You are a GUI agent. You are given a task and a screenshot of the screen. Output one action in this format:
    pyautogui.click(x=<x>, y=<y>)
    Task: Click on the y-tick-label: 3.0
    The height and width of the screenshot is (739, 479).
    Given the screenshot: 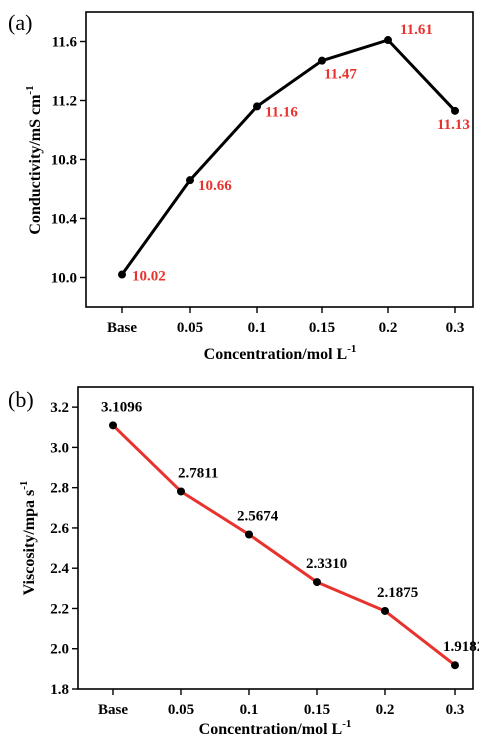 What is the action you would take?
    pyautogui.click(x=59, y=448)
    